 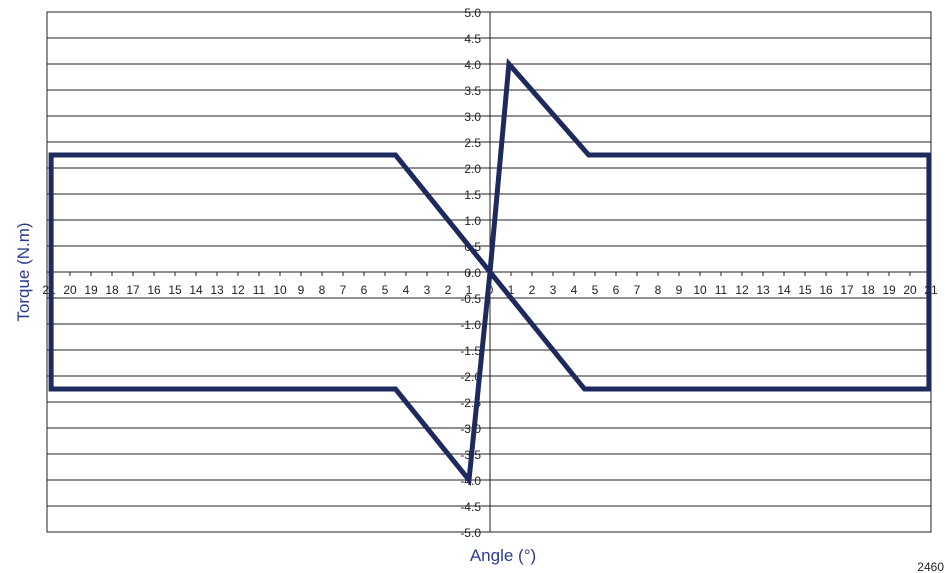 What do you see at coordinates (470, 507) in the screenshot?
I see `y-tick-label: -4.5` at bounding box center [470, 507].